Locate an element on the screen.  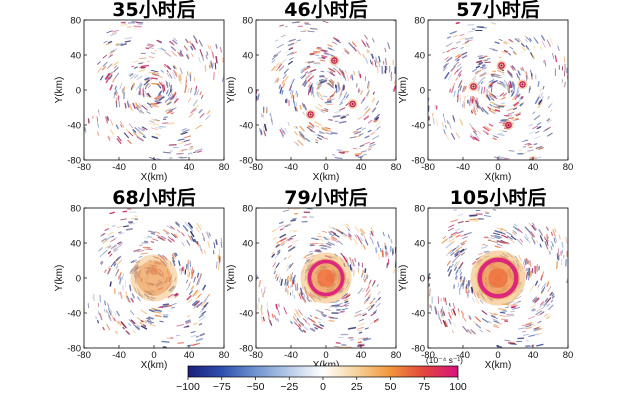
colorbar-tick-label: 25 is located at coordinates (357, 387).